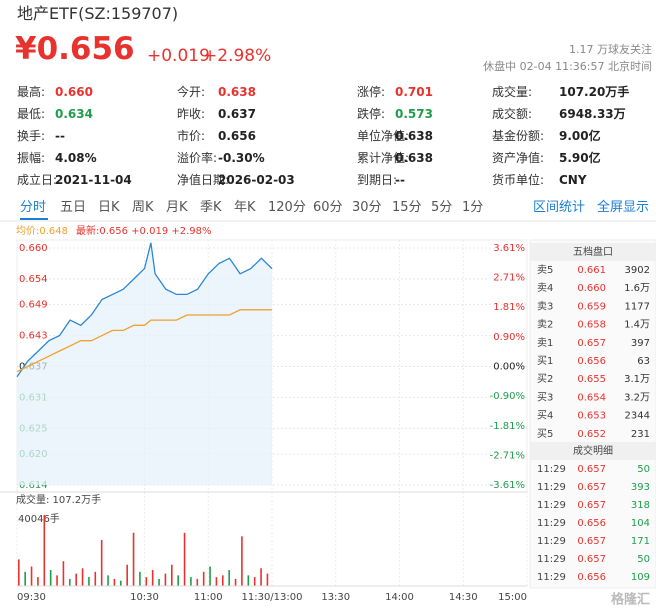 This screenshot has width=656, height=615. I want to click on trades-header, so click(593, 451).